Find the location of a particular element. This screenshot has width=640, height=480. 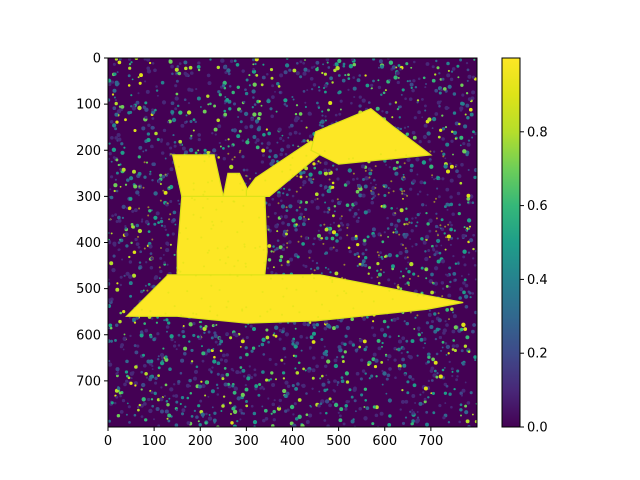

y-tick-label: 0 is located at coordinates (97, 59).